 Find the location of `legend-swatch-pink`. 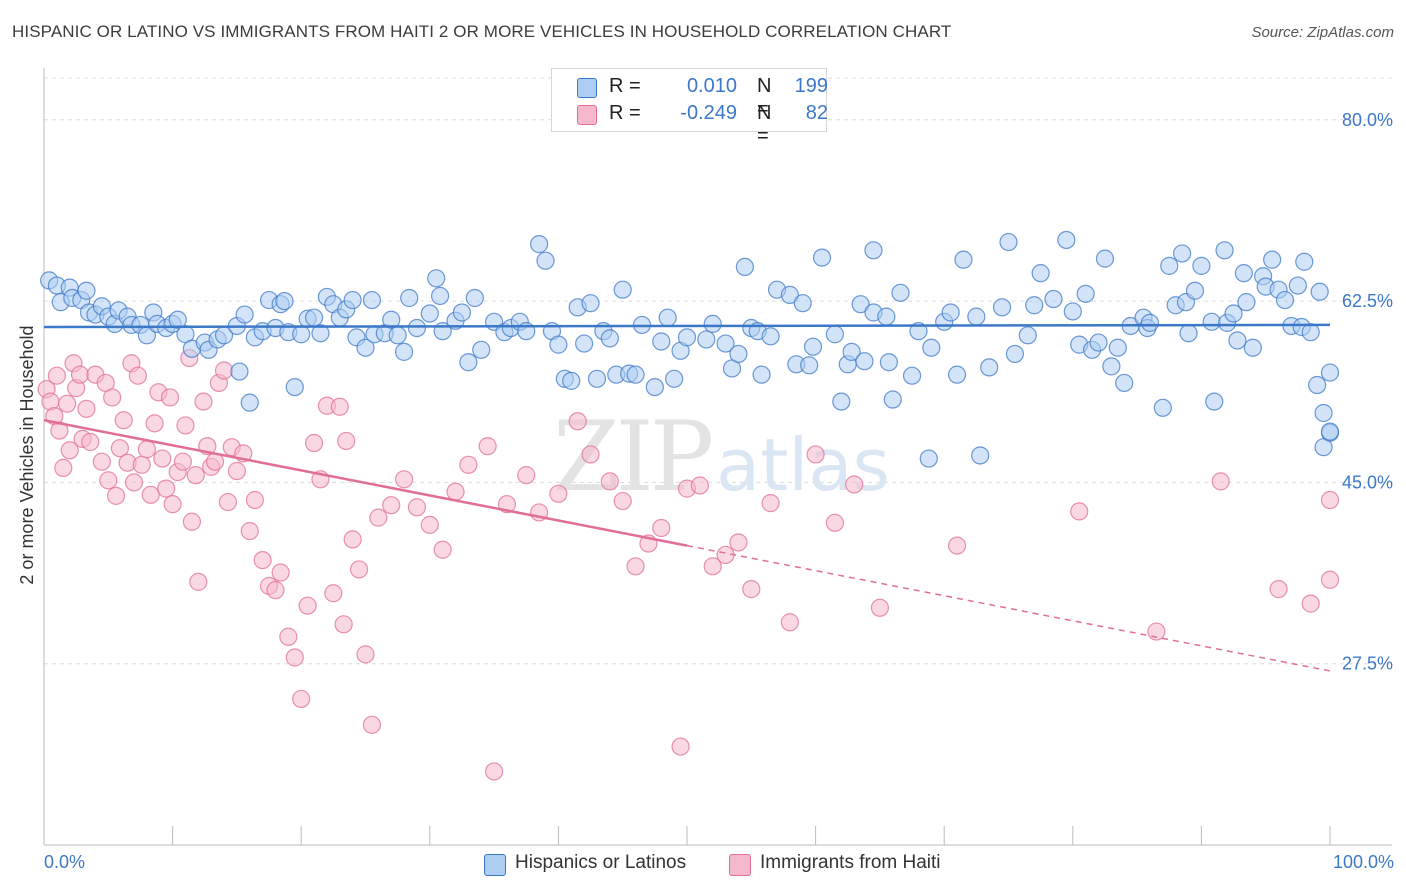

legend-swatch-pink is located at coordinates (587, 115).